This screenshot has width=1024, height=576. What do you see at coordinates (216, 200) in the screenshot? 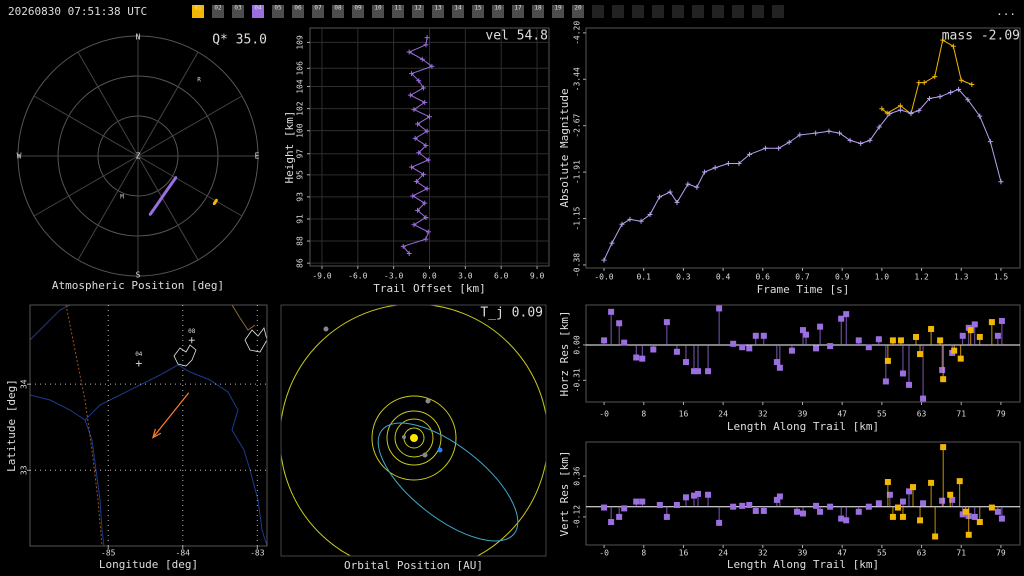
I see `track-point` at bounding box center [216, 200].